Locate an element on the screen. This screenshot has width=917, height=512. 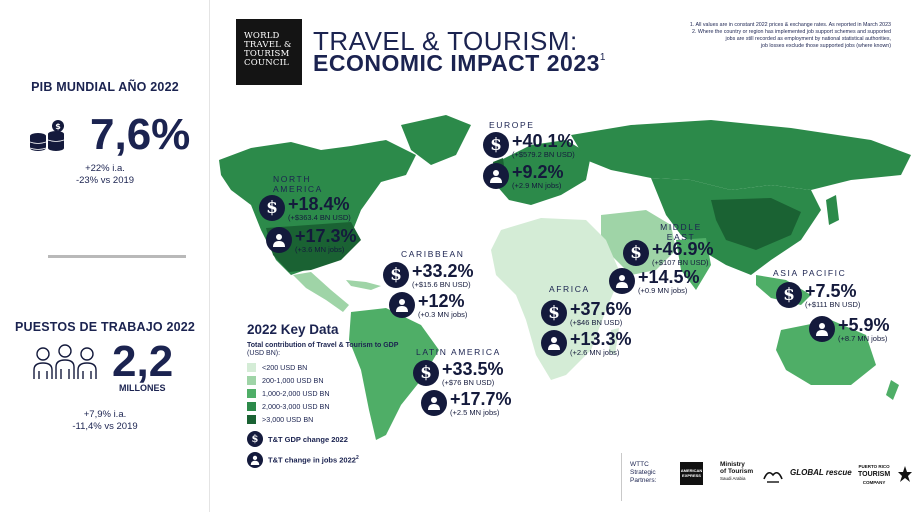
jobs-title: PUESTOS DE TRABAJO 2022 is located at coordinates (105, 327).